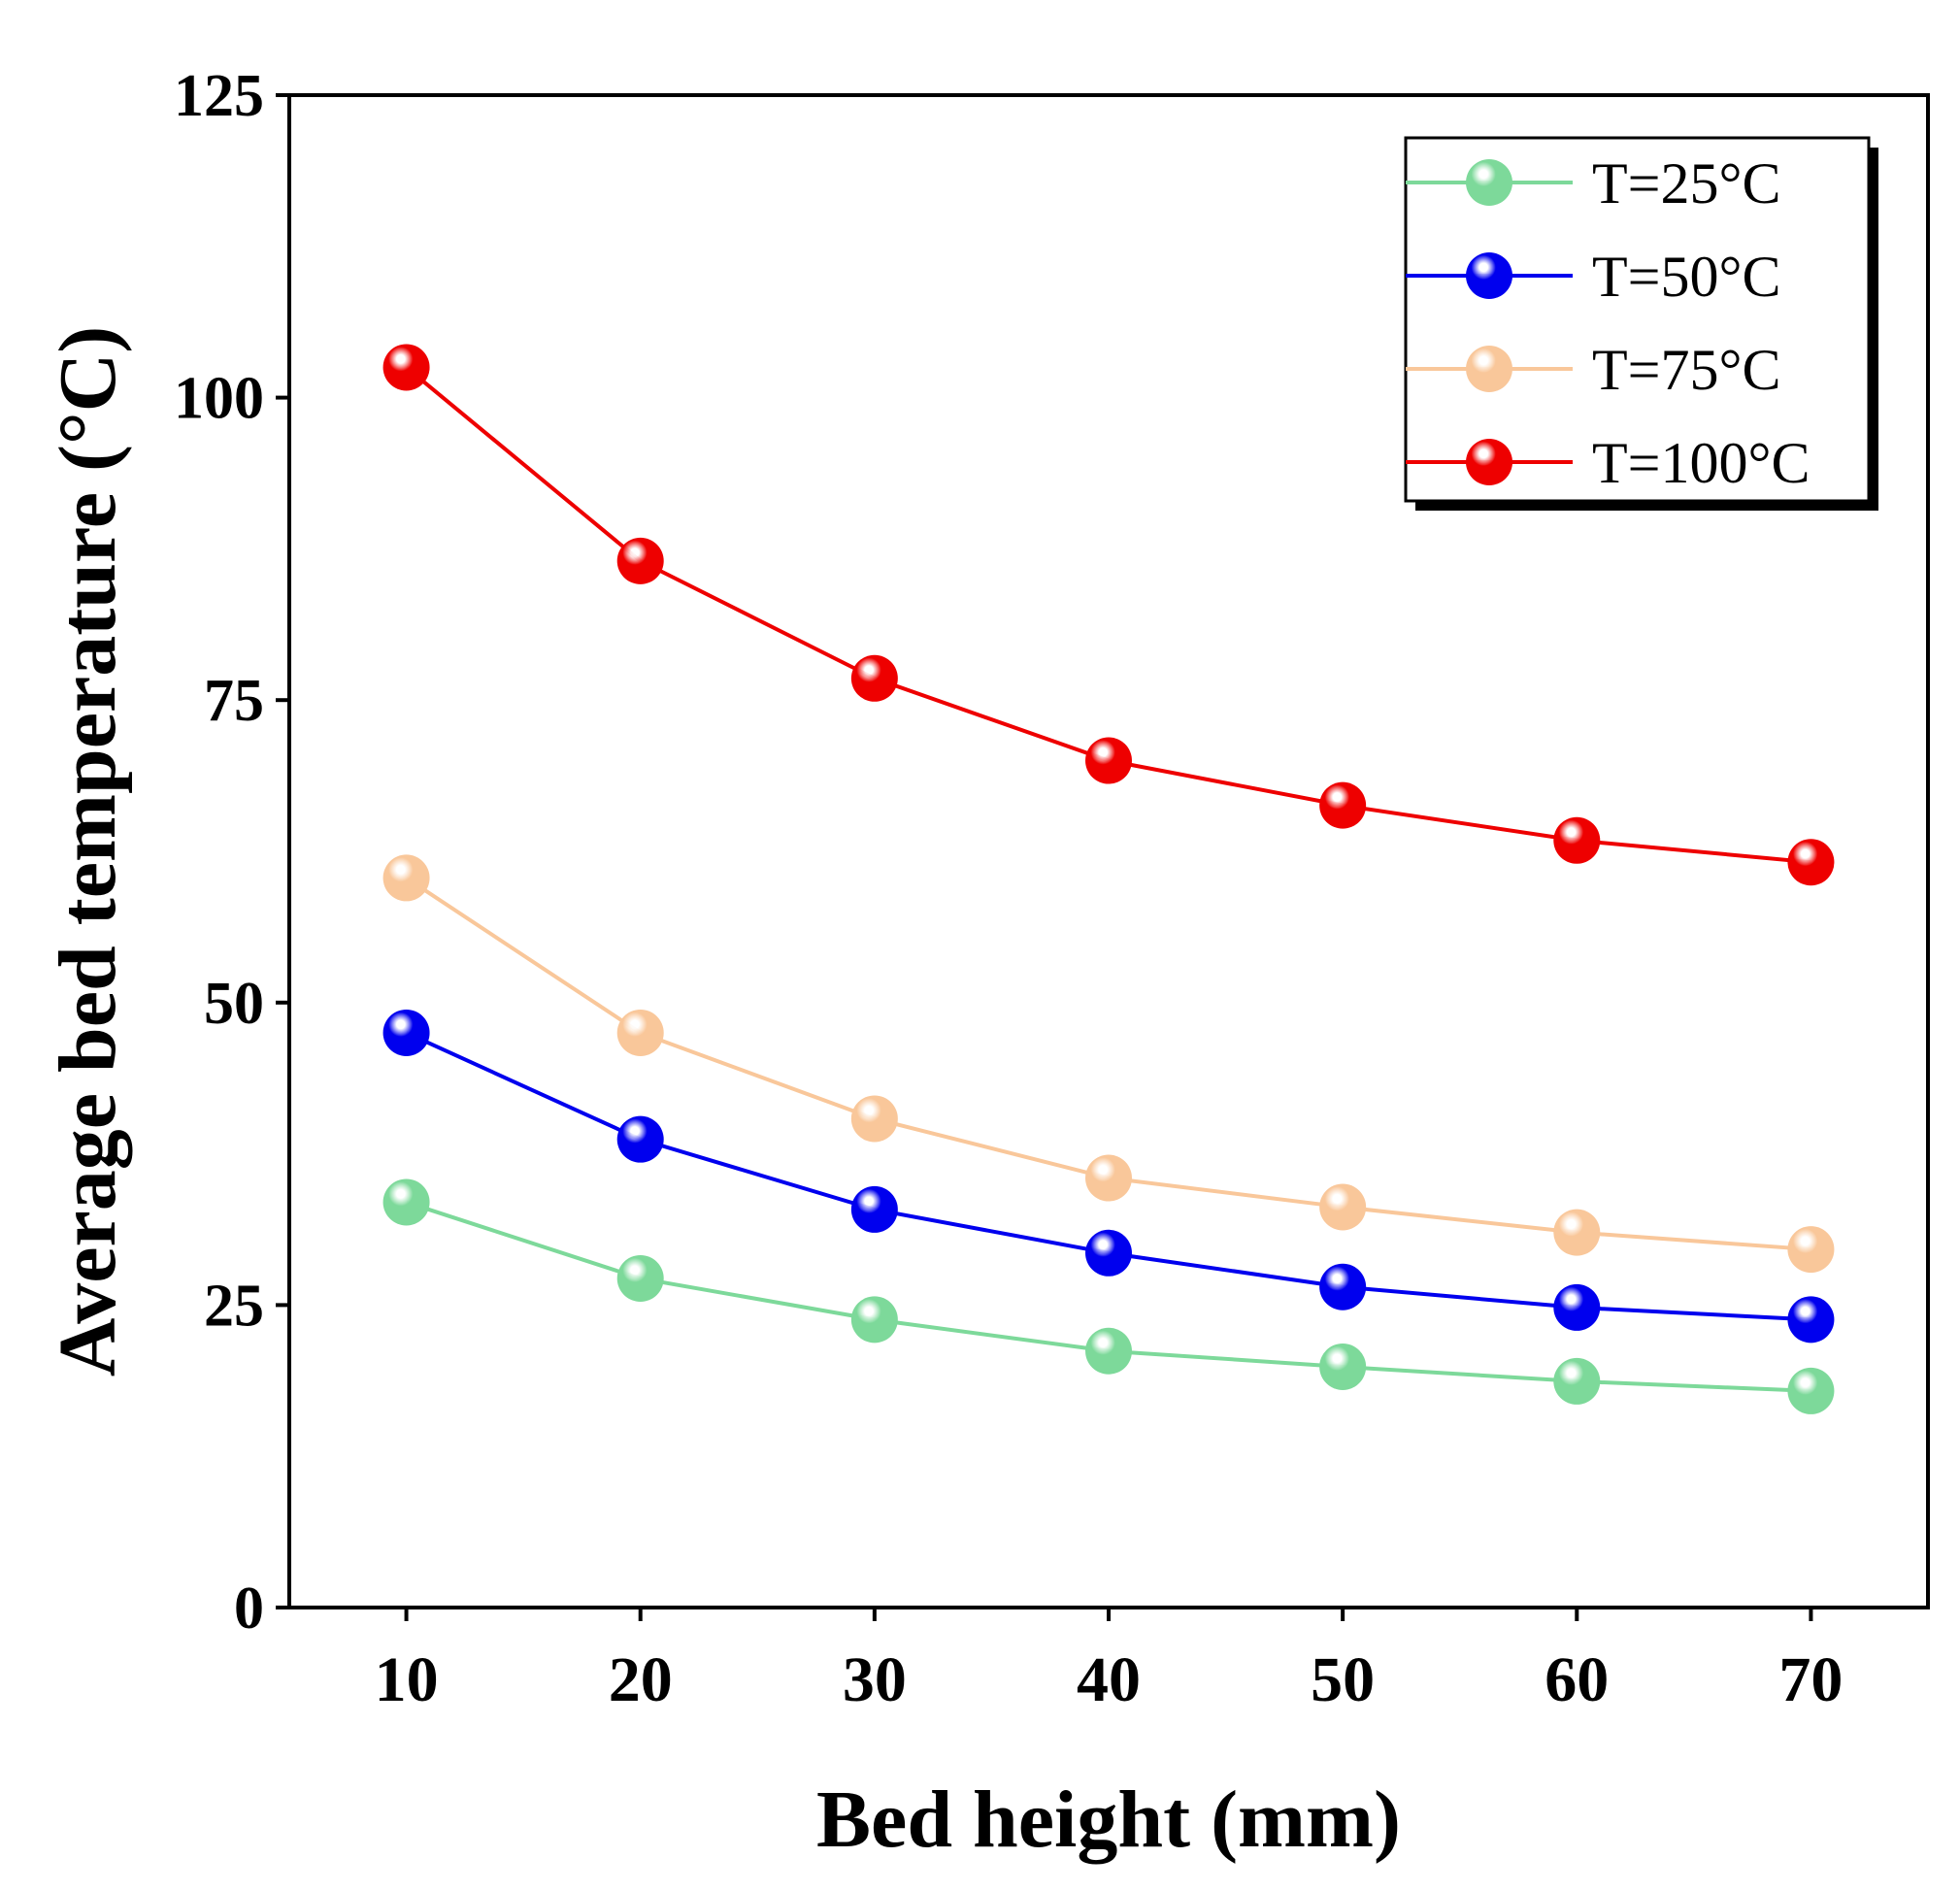 The height and width of the screenshot is (1891, 1960). Describe the element at coordinates (249, 1609) in the screenshot. I see `y-tick-label: 0` at that location.